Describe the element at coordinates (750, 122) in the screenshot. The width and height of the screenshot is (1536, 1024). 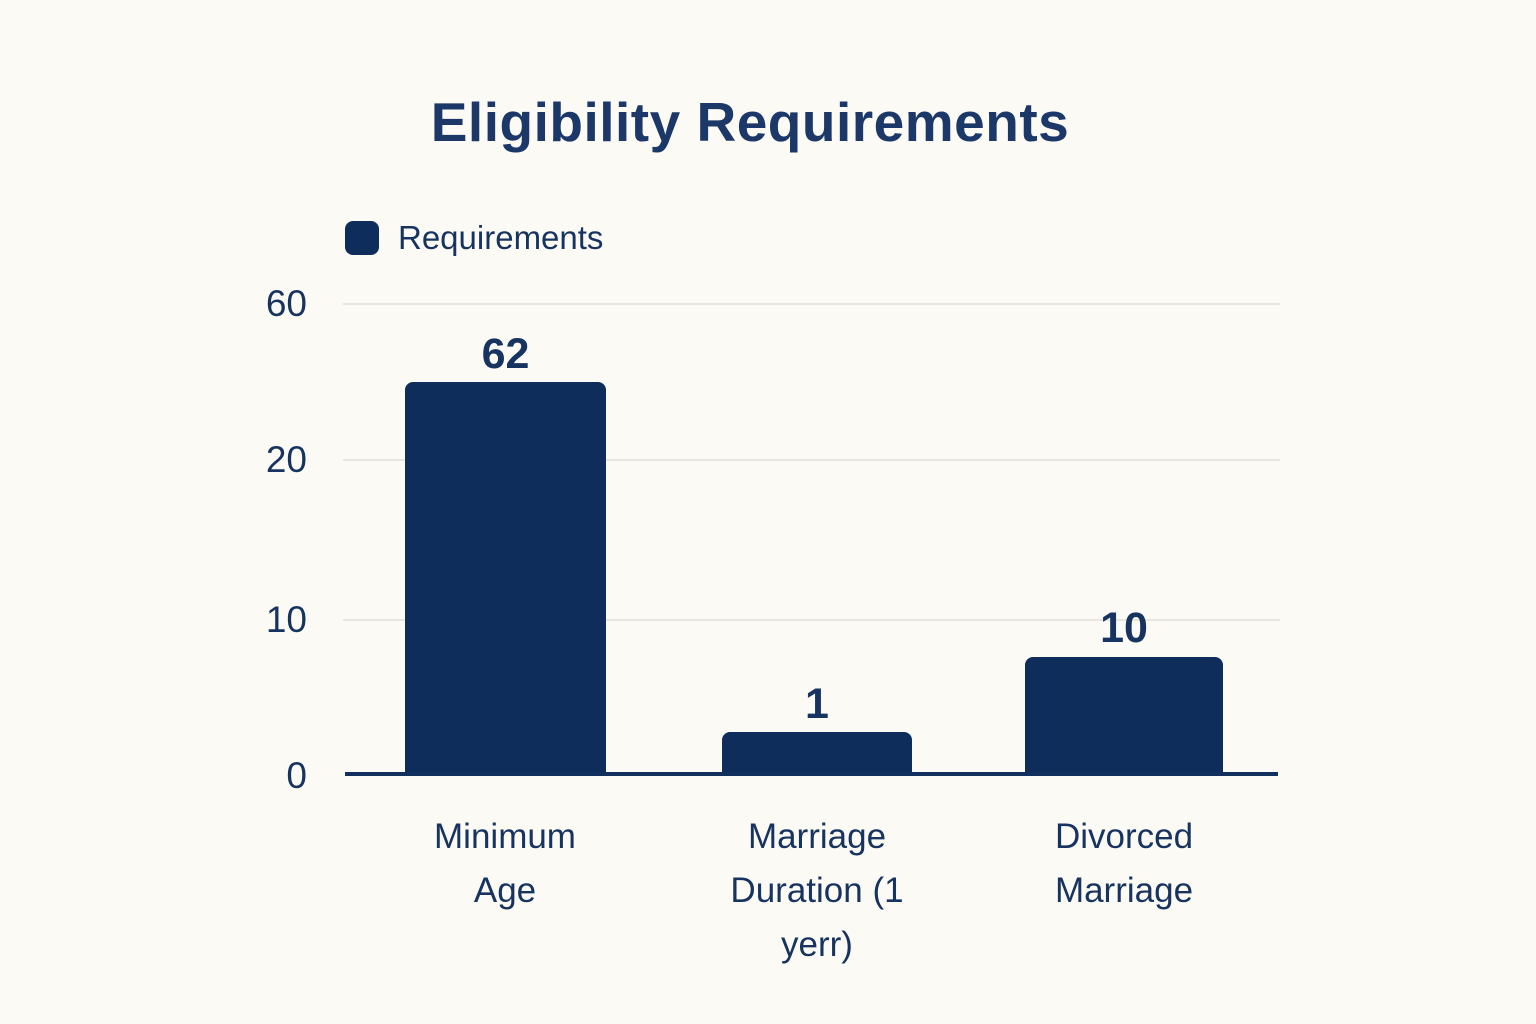
I see `chart-title: Eligibility Requirements` at that location.